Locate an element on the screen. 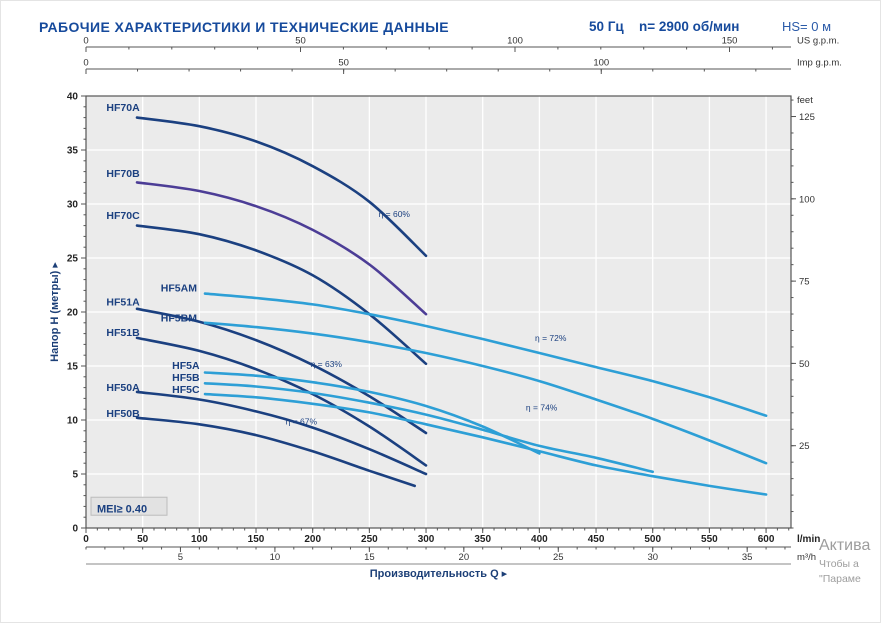 Image resolution: width=881 pixels, height=623 pixels. curve-HF70C is located at coordinates (281, 295).